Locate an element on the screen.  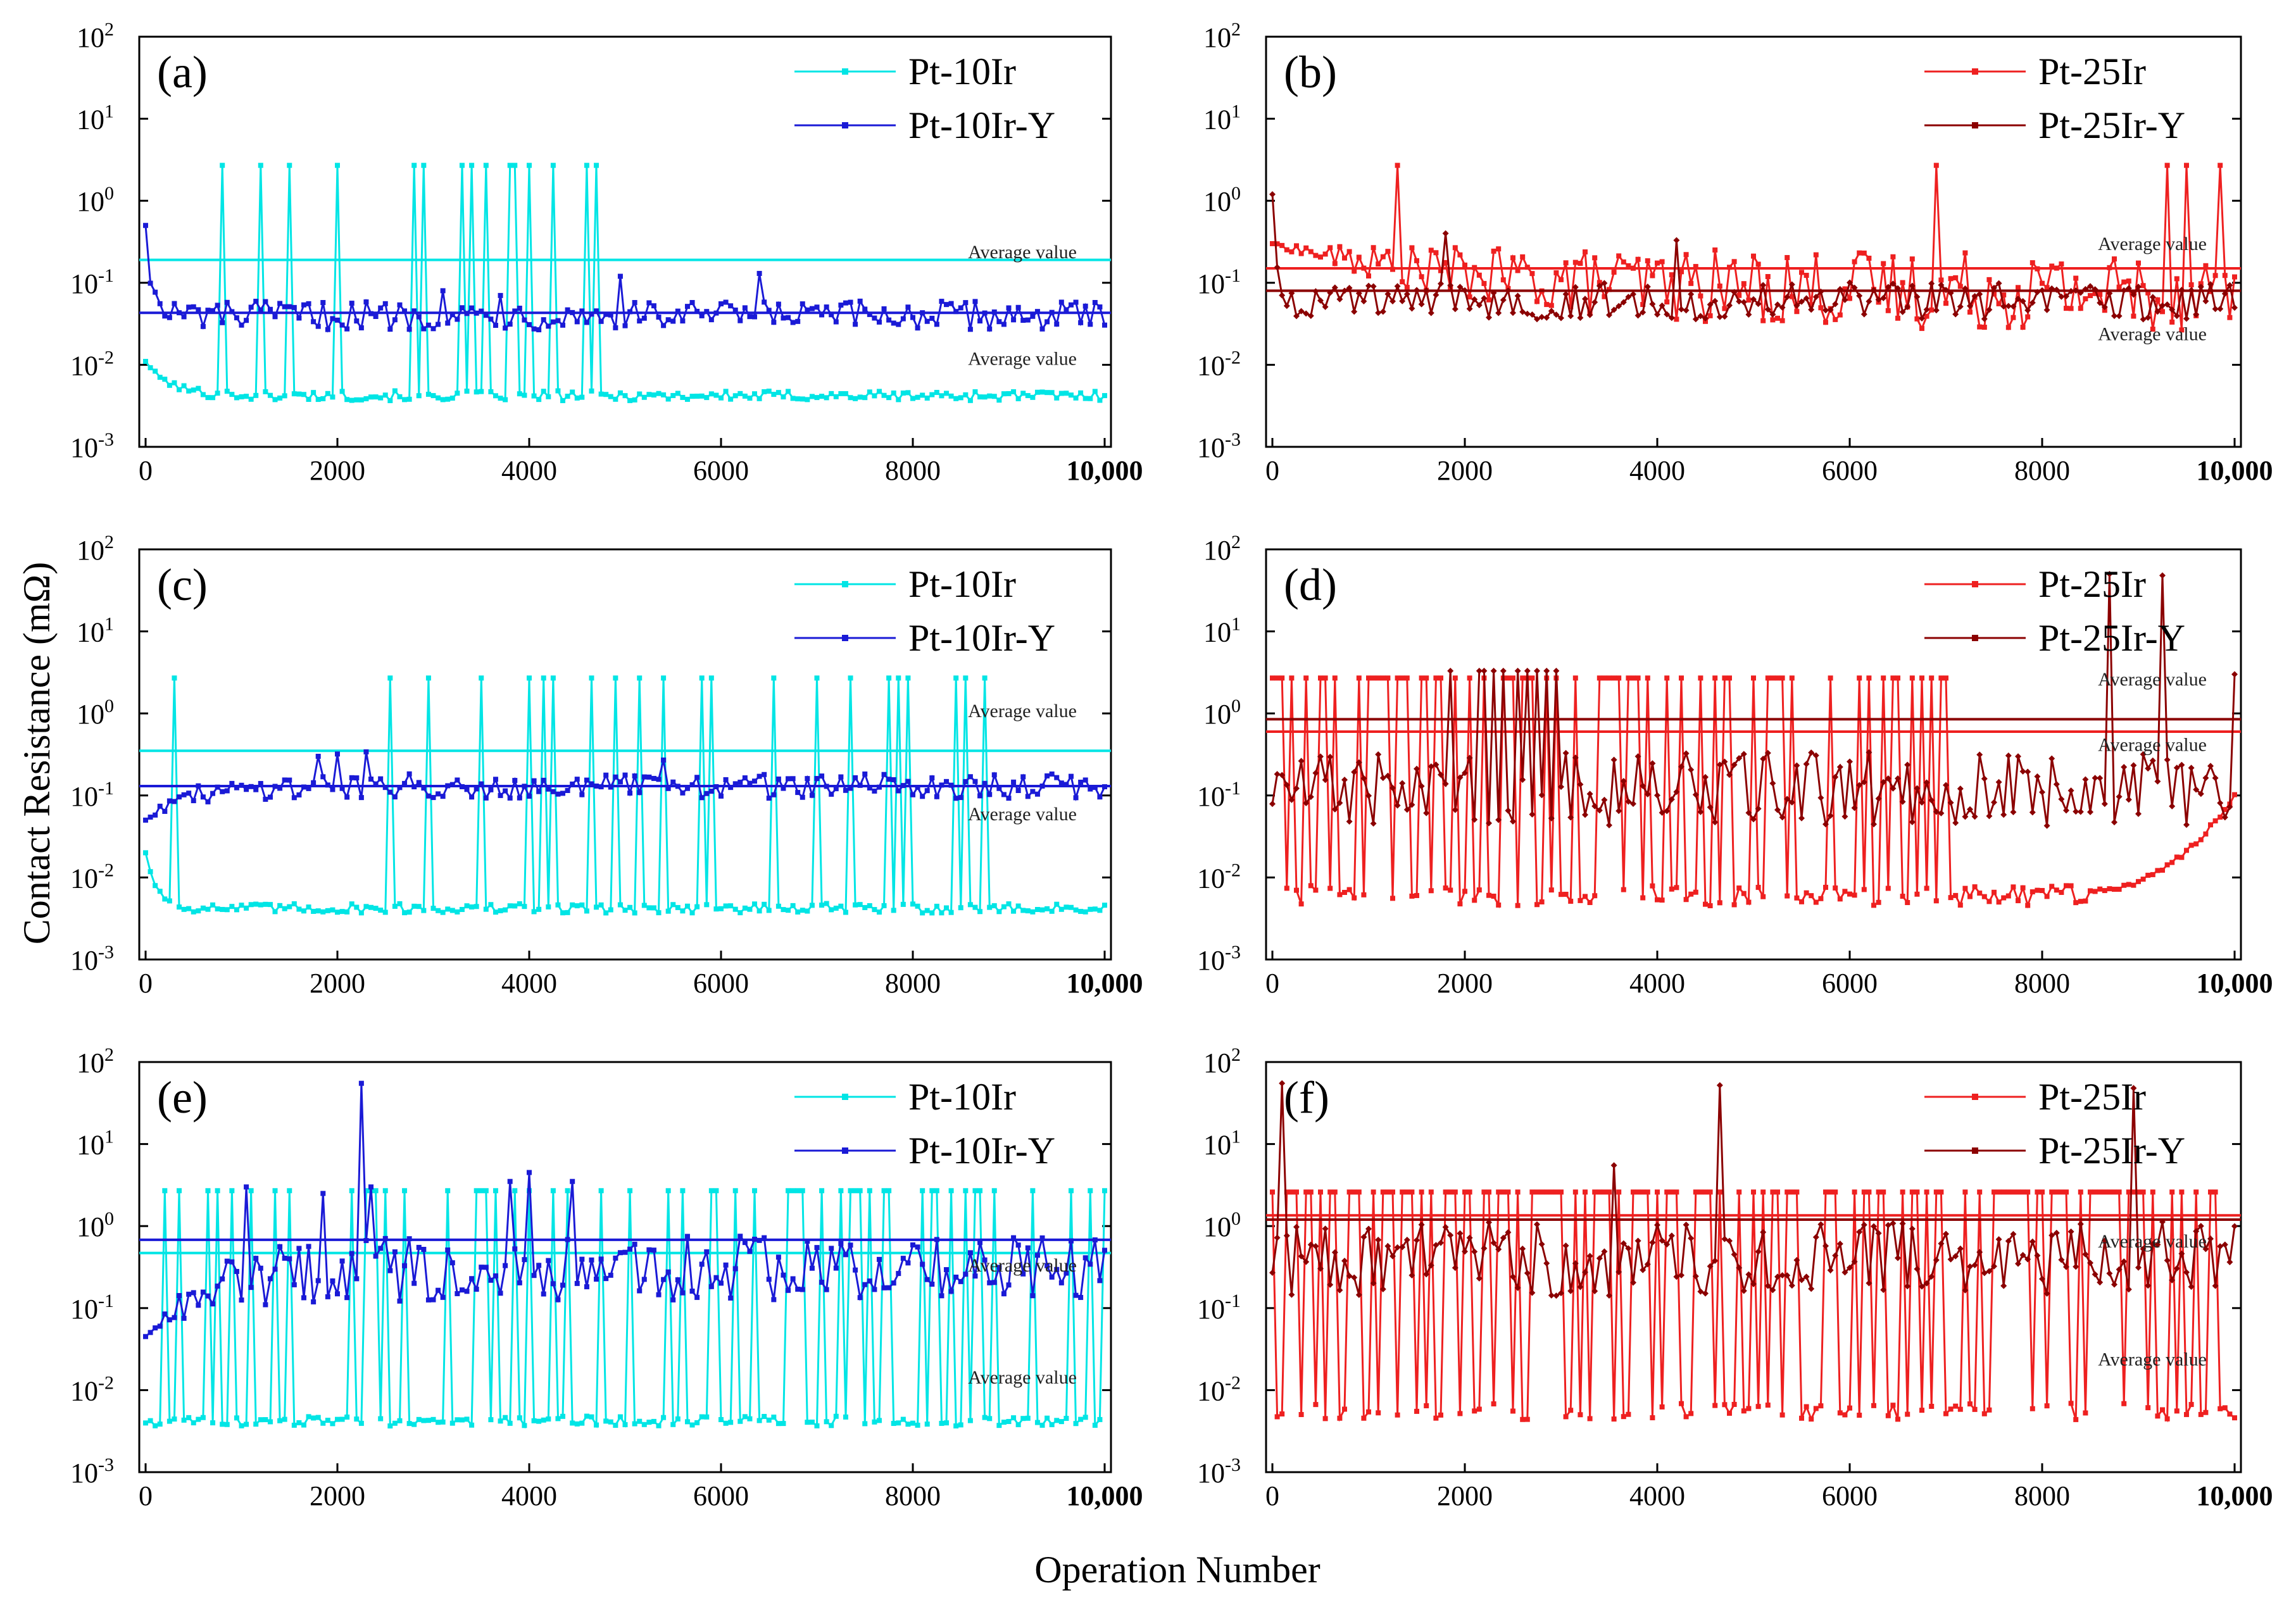
series-line-Pt-25Ir is located at coordinates (1754, 793).